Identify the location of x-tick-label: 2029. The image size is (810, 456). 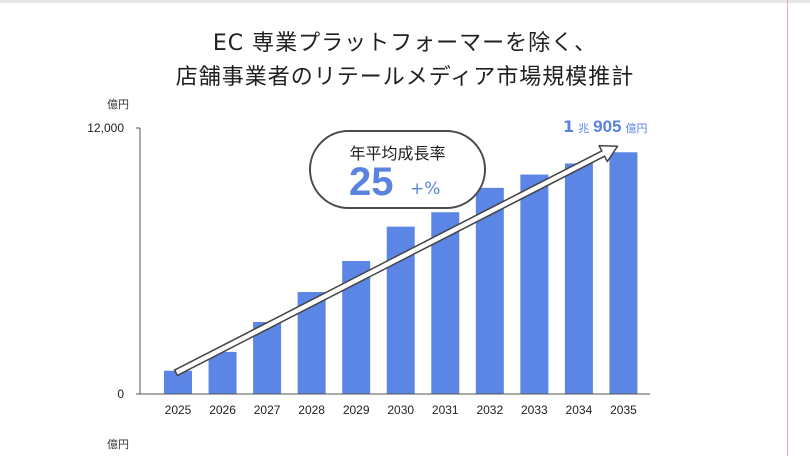
(356, 410).